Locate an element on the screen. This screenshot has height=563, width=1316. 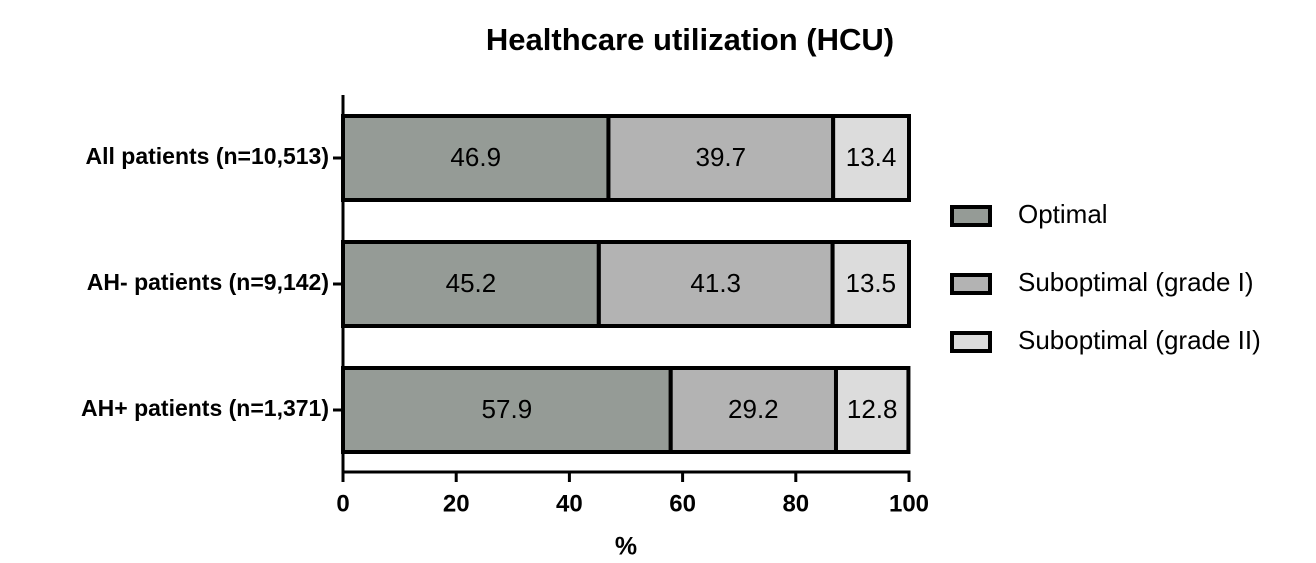
x-tick-label: 100 is located at coordinates (909, 503).